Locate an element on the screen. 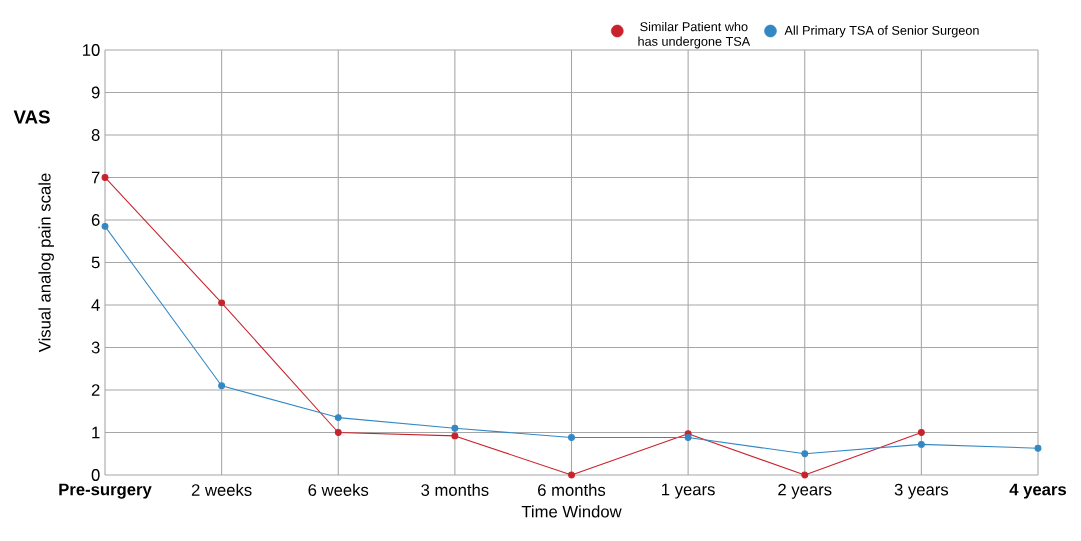 This screenshot has width=1081, height=541. y-tick-label: 8 is located at coordinates (95, 135).